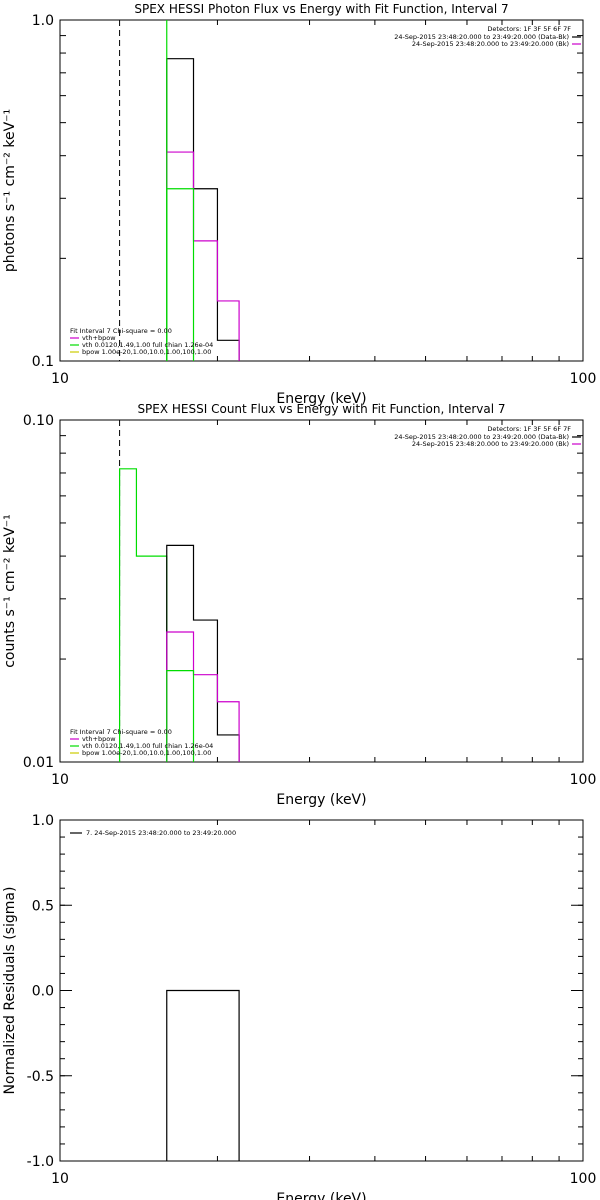 The height and width of the screenshot is (1200, 600). Describe the element at coordinates (43, 906) in the screenshot. I see `y-tick-label: 0.5` at that location.